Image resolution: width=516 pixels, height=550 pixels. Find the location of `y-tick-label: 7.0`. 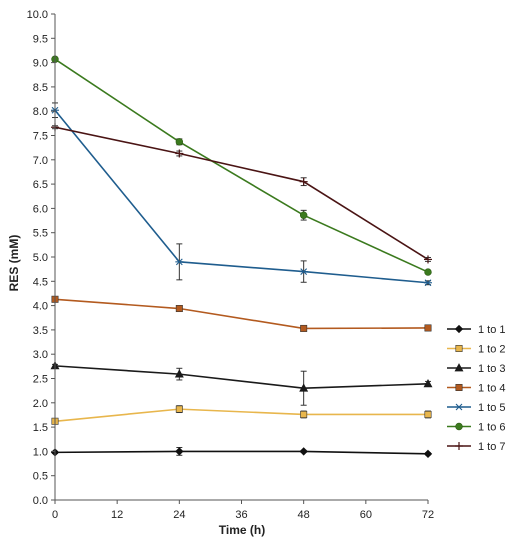

y-tick-label: 7.0 is located at coordinates (40, 161).